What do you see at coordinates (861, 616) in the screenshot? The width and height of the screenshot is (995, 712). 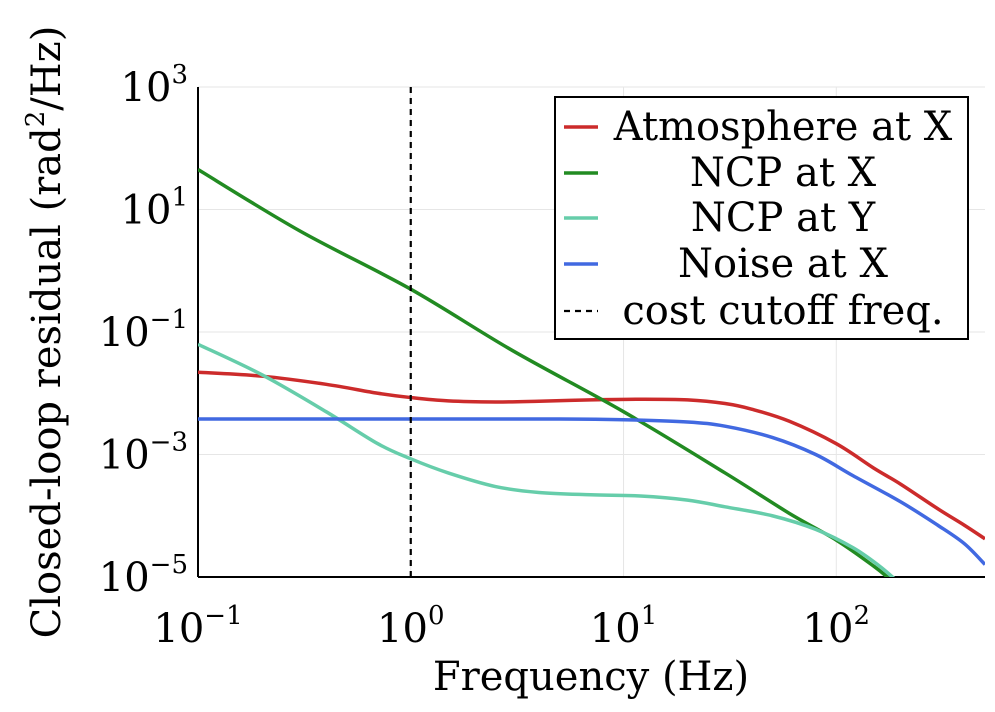 I see `x-tick-exp: 2` at bounding box center [861, 616].